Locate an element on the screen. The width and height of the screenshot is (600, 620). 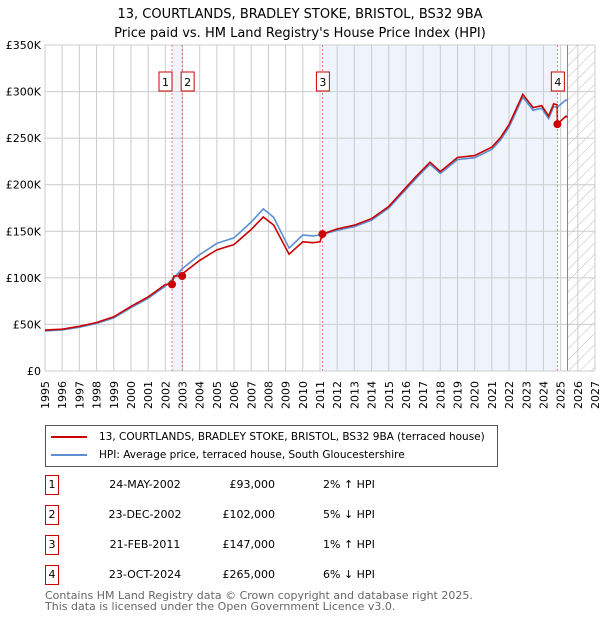
y-tick-label: £100K is located at coordinates (24, 278).